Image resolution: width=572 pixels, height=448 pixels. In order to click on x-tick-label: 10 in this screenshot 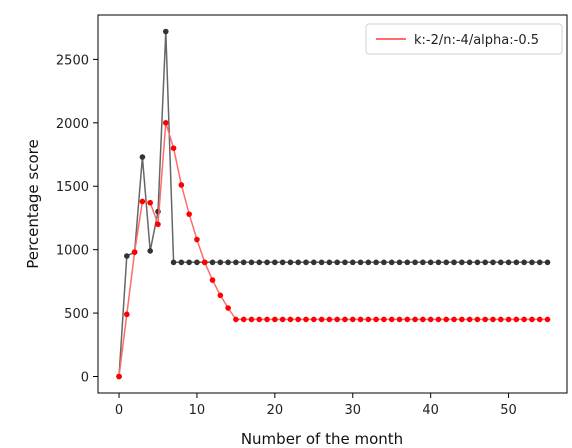, I will do `click(197, 410)`.